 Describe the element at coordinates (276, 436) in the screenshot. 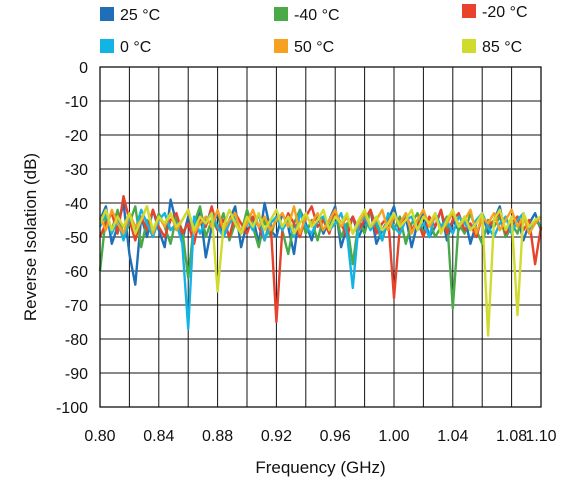

I see `x-tick-label: 0.92` at that location.